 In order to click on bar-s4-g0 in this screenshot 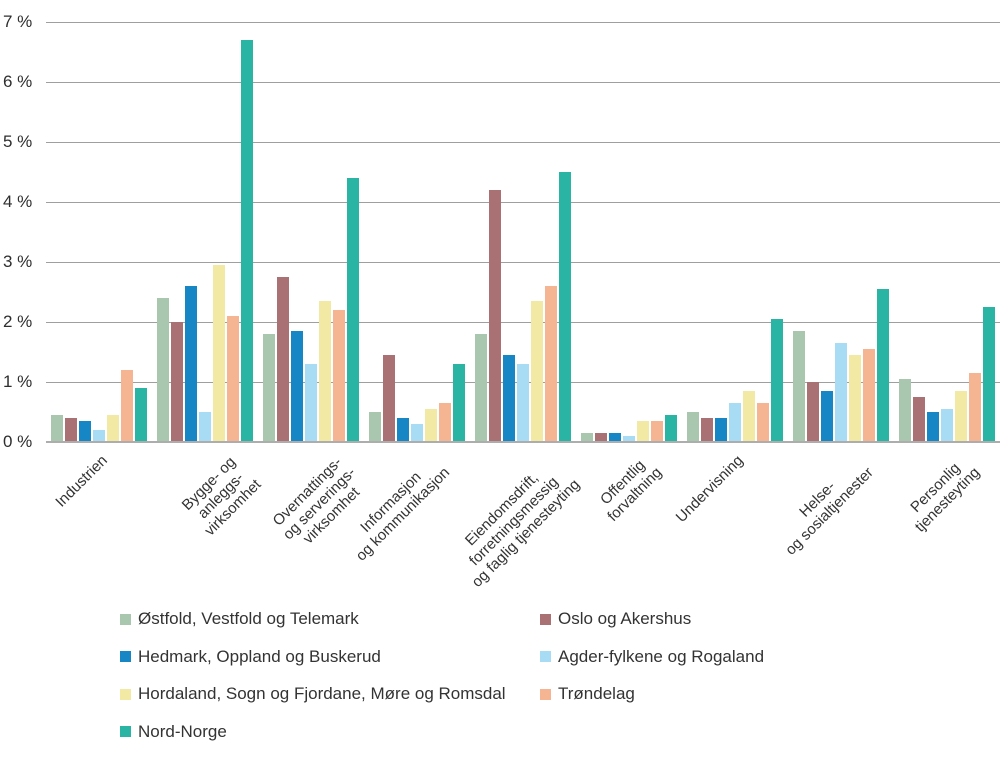, I will do `click(113, 428)`.